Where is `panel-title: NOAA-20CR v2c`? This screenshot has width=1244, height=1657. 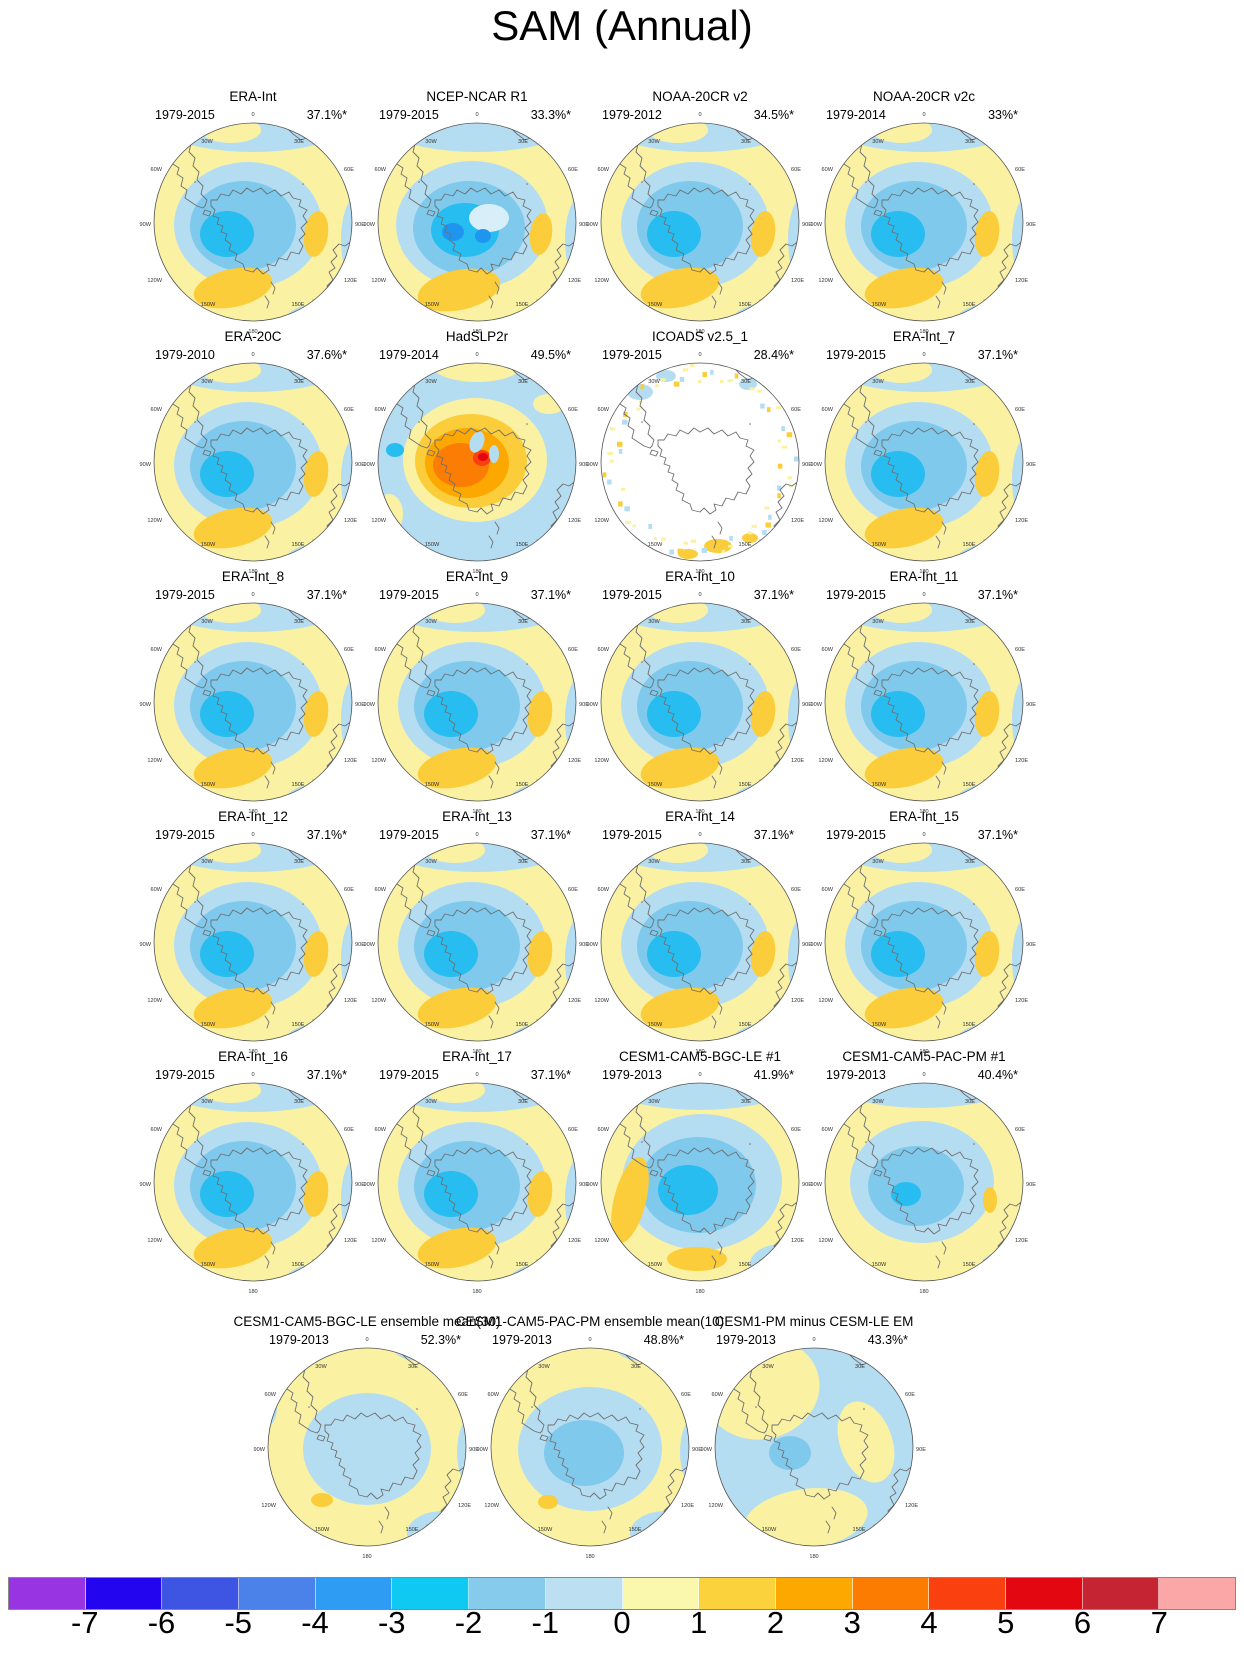 panel-title: NOAA-20CR v2c is located at coordinates (924, 96).